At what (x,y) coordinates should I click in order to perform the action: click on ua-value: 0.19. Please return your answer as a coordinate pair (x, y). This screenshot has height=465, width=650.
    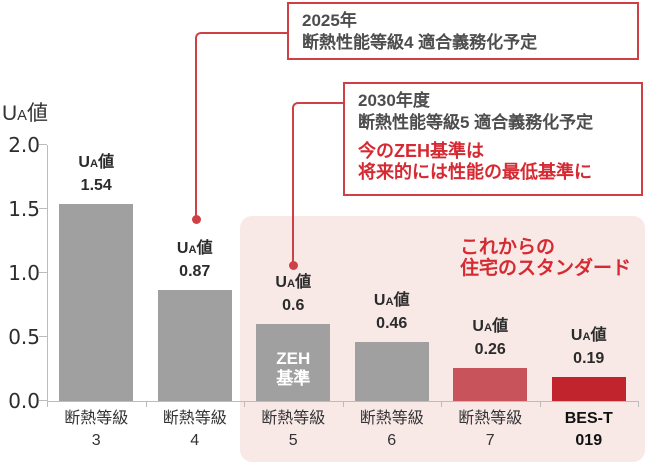
    Looking at the image, I should click on (589, 358).